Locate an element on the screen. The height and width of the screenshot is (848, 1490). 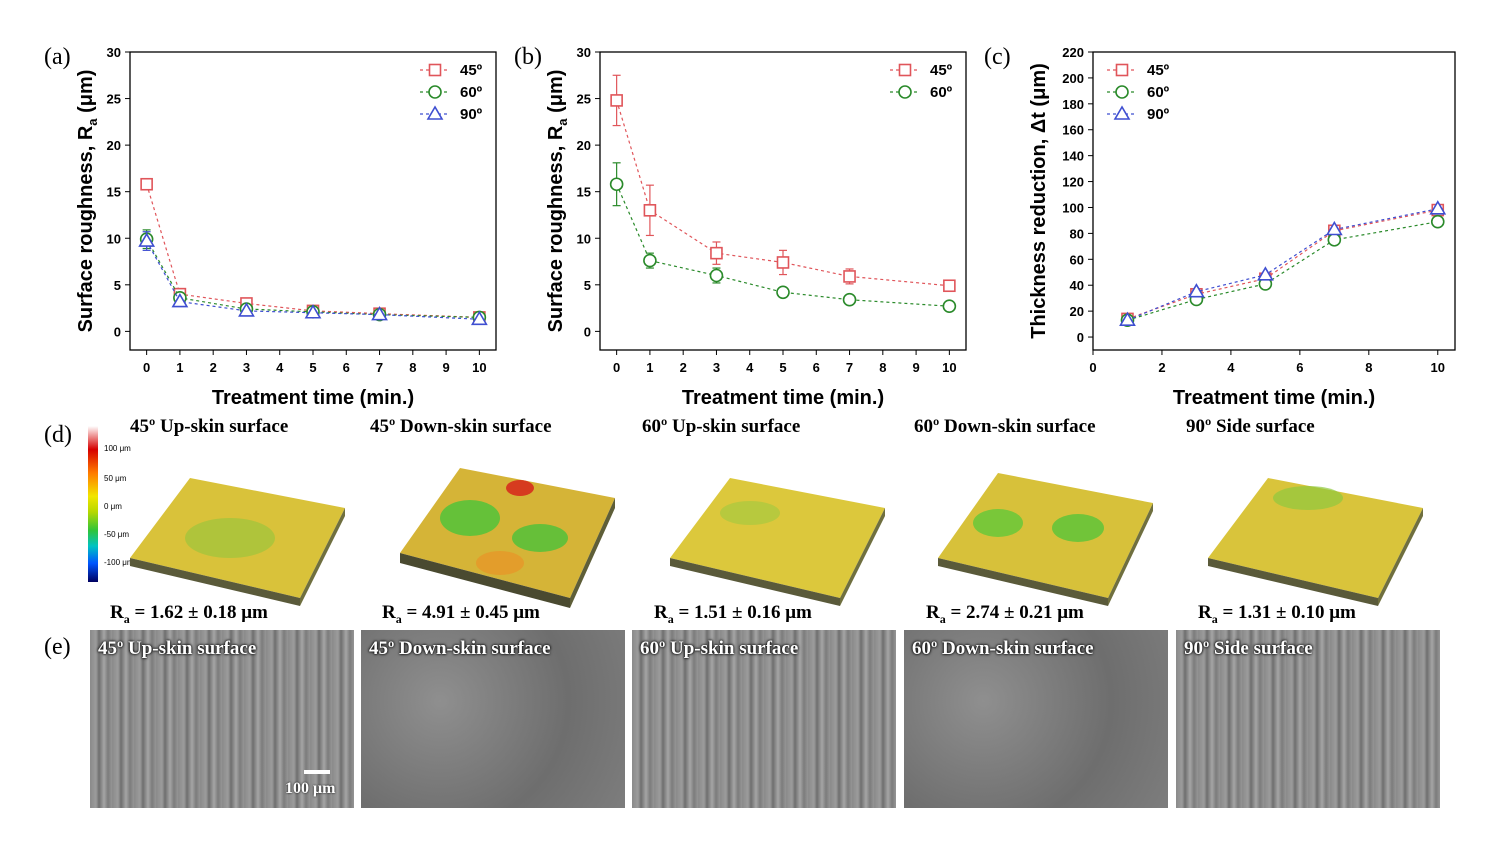
x-axis-label: Treatment time (min.) is located at coordinates (1274, 398).